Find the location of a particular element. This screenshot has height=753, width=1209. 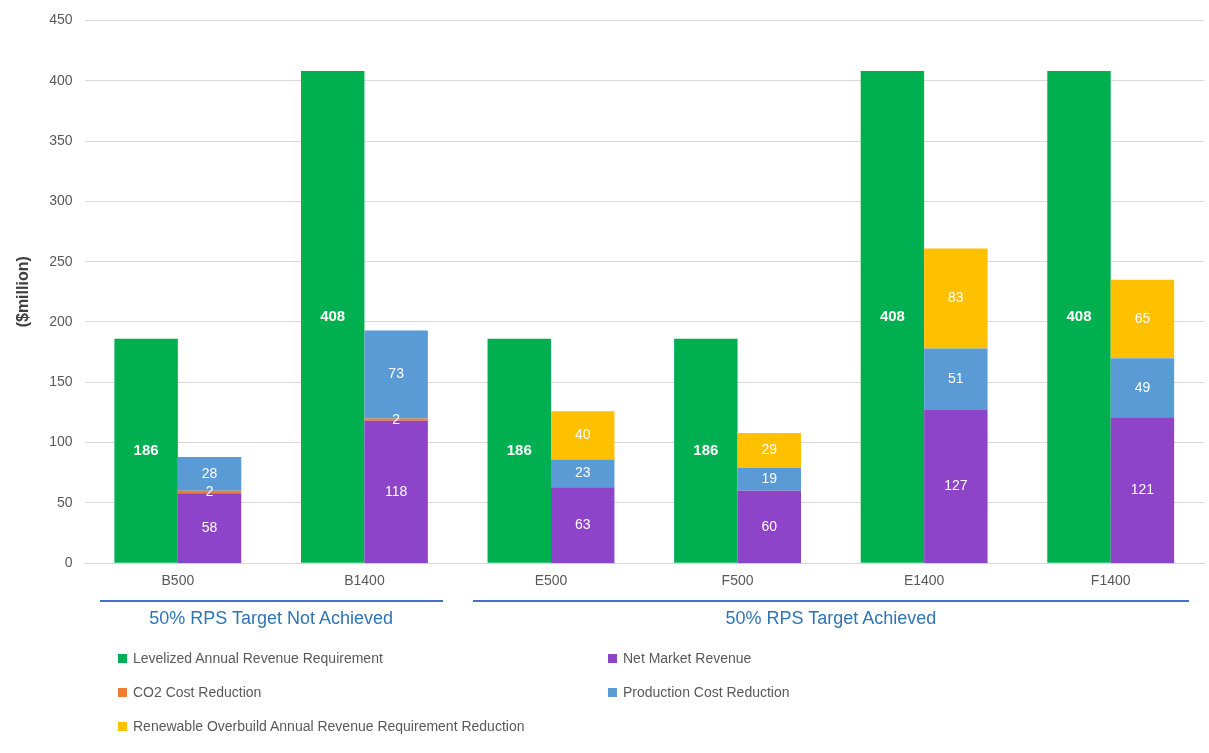

y-tick-label: 0 is located at coordinates (68, 562).